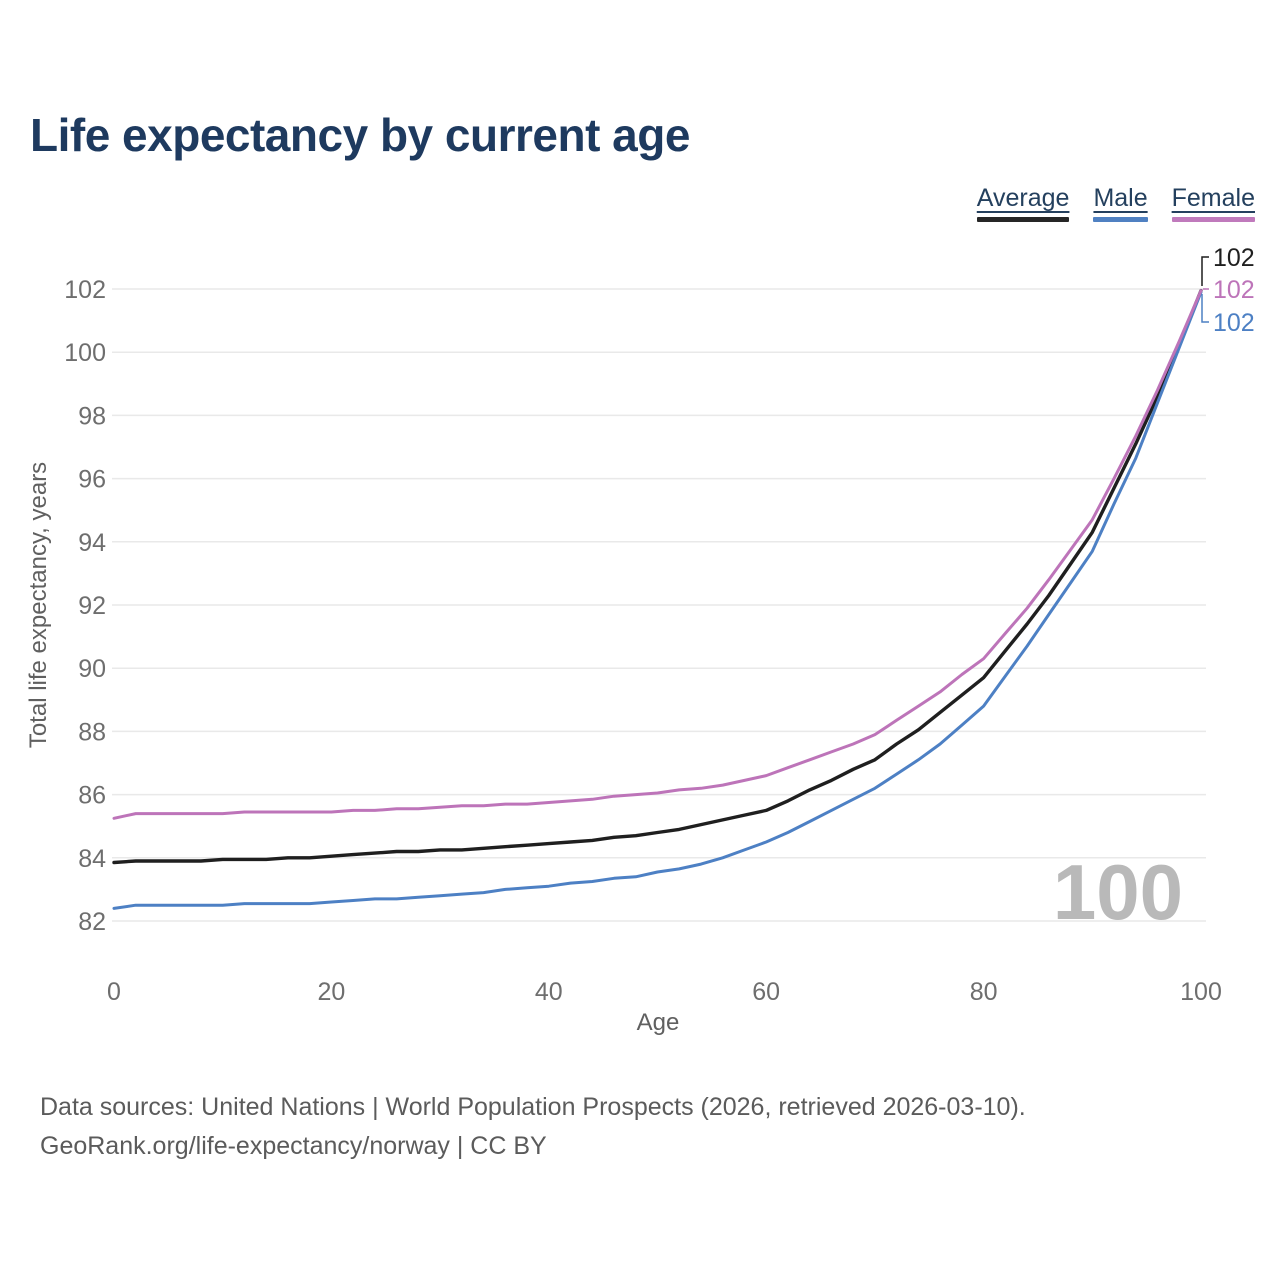  What do you see at coordinates (1120, 198) in the screenshot?
I see `legend-label-male: Male` at bounding box center [1120, 198].